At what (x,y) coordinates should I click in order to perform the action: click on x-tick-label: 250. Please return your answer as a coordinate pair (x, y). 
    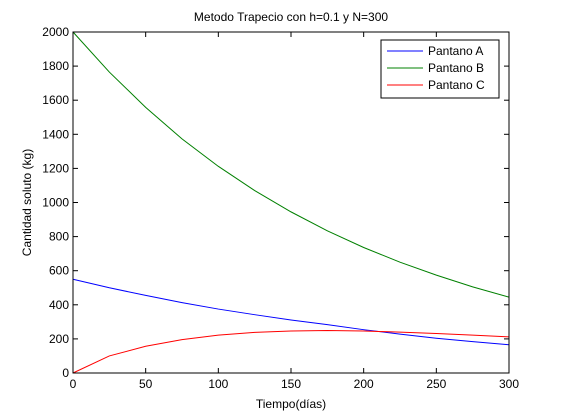
    Looking at the image, I should click on (436, 384).